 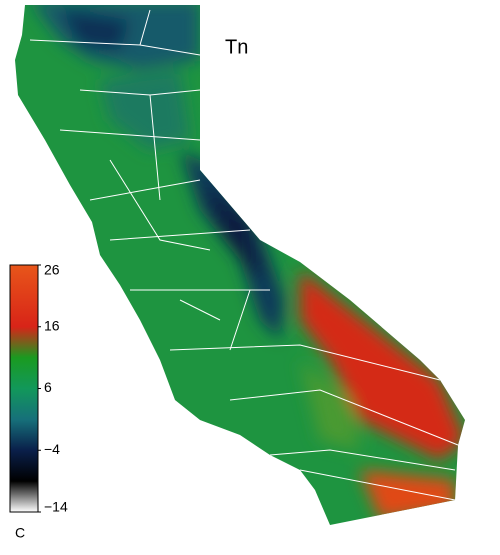 What do you see at coordinates (56, 507) in the screenshot?
I see `colorbar-tick-label: −14` at bounding box center [56, 507].